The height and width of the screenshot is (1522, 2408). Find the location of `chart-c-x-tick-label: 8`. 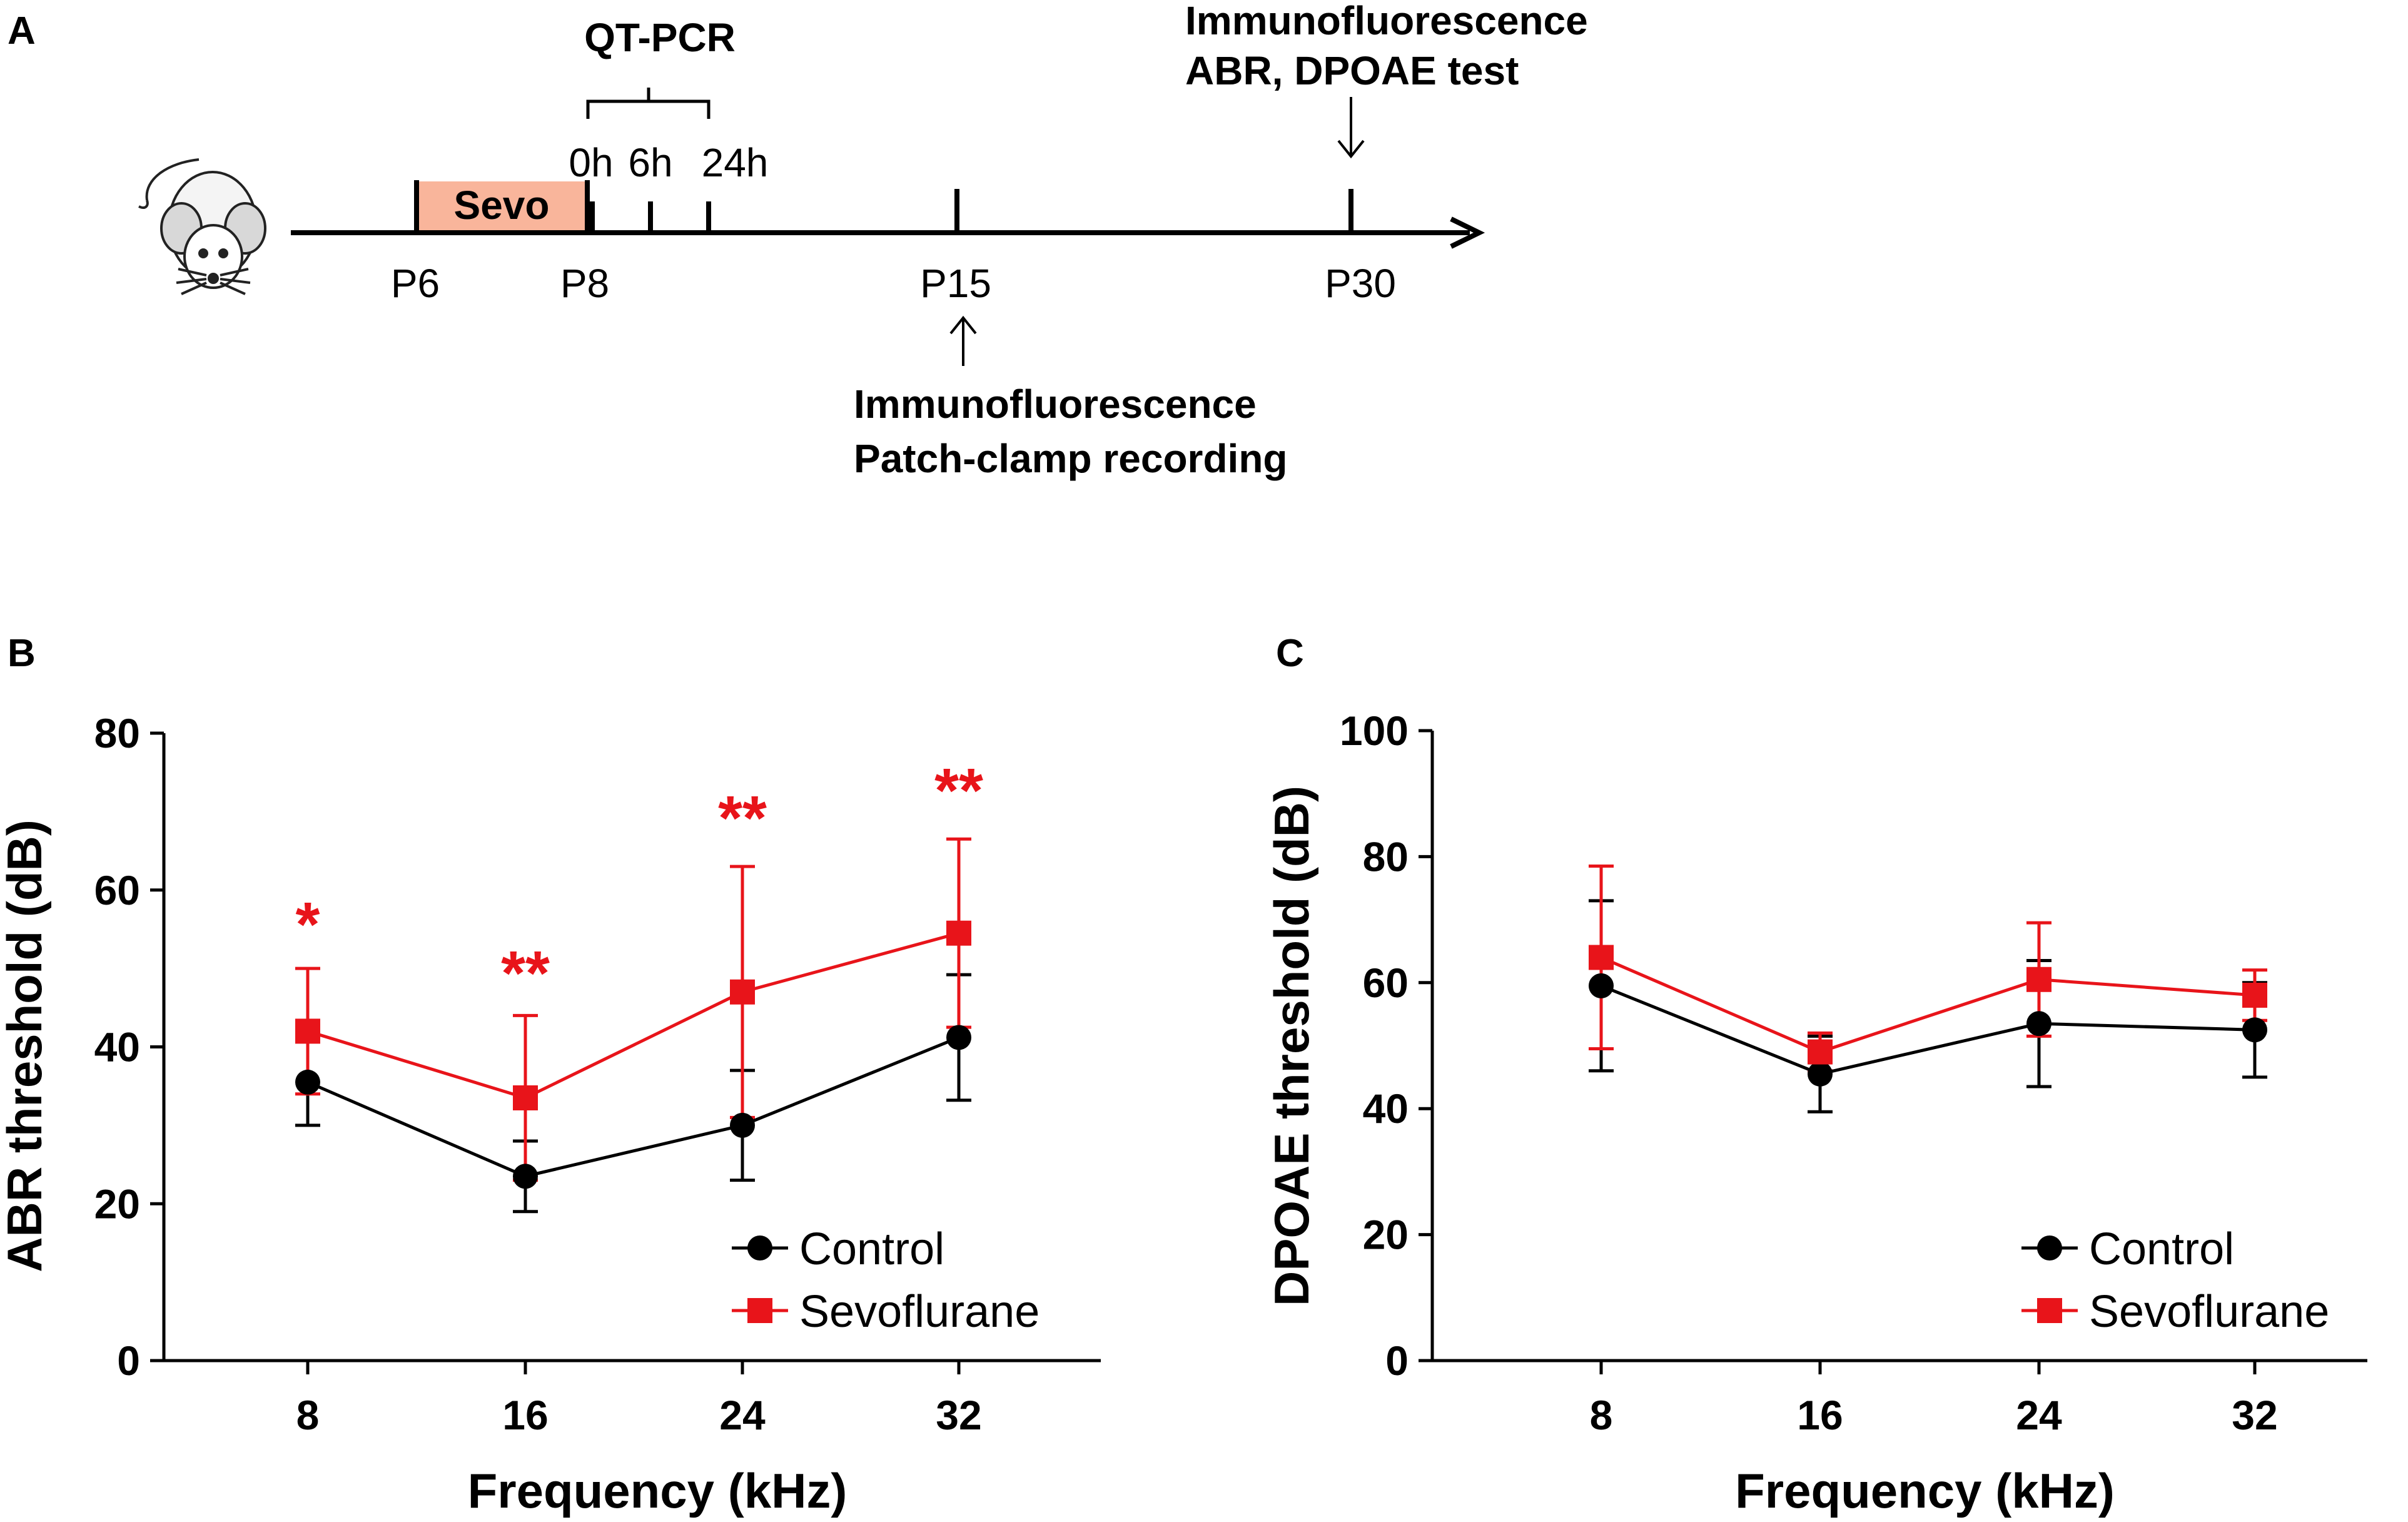

chart-c-x-tick-label: 8 is located at coordinates (1601, 1415).